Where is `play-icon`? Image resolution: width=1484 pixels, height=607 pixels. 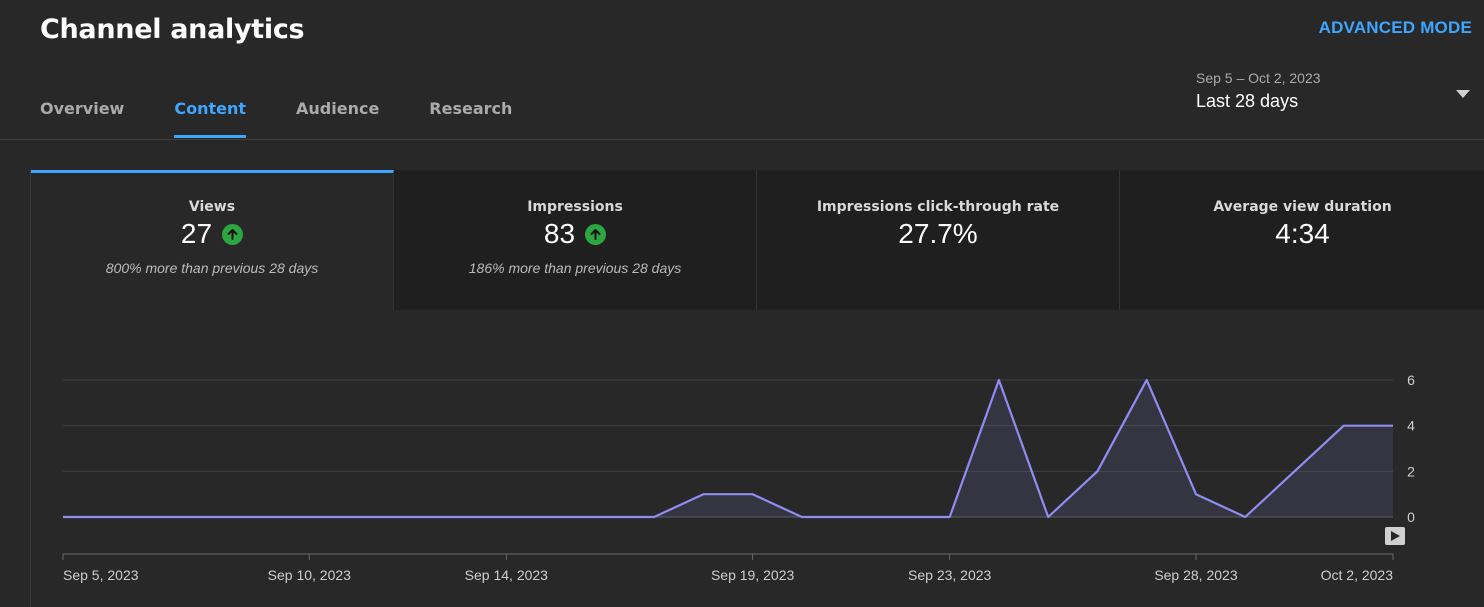 play-icon is located at coordinates (1395, 536).